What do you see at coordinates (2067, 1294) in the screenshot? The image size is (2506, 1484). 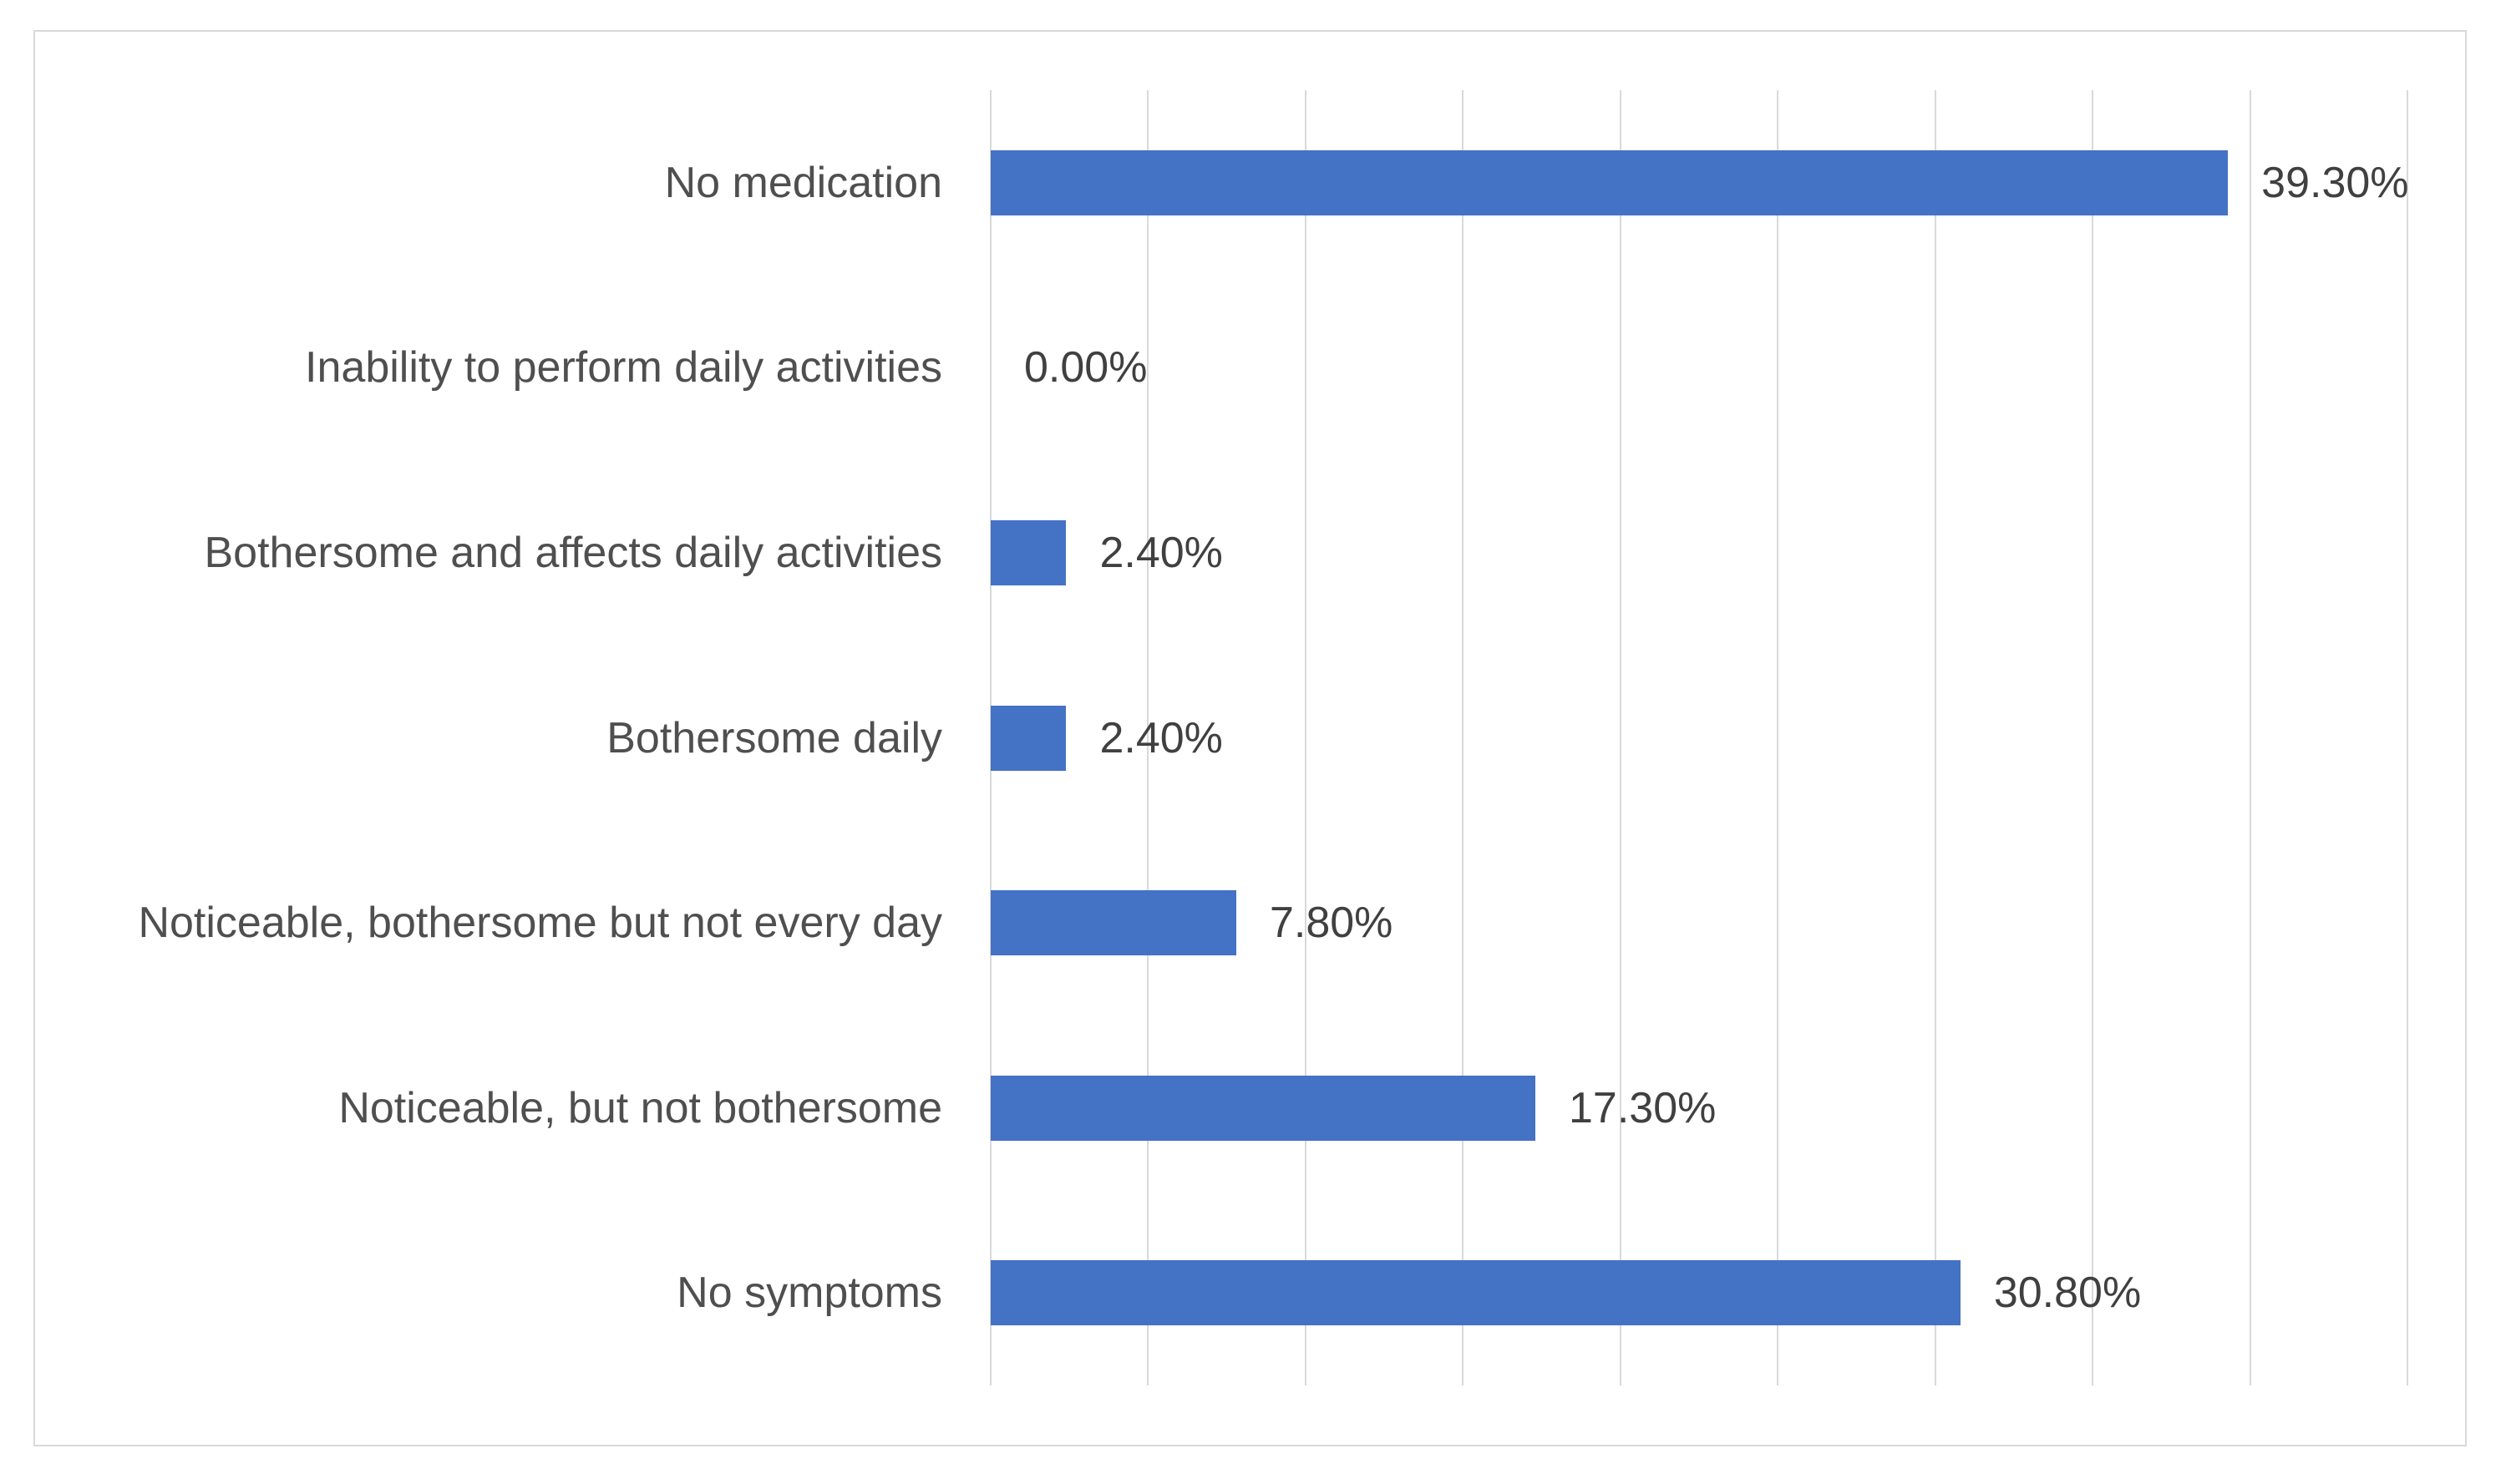 I see `value-label: 30.80%` at bounding box center [2067, 1294].